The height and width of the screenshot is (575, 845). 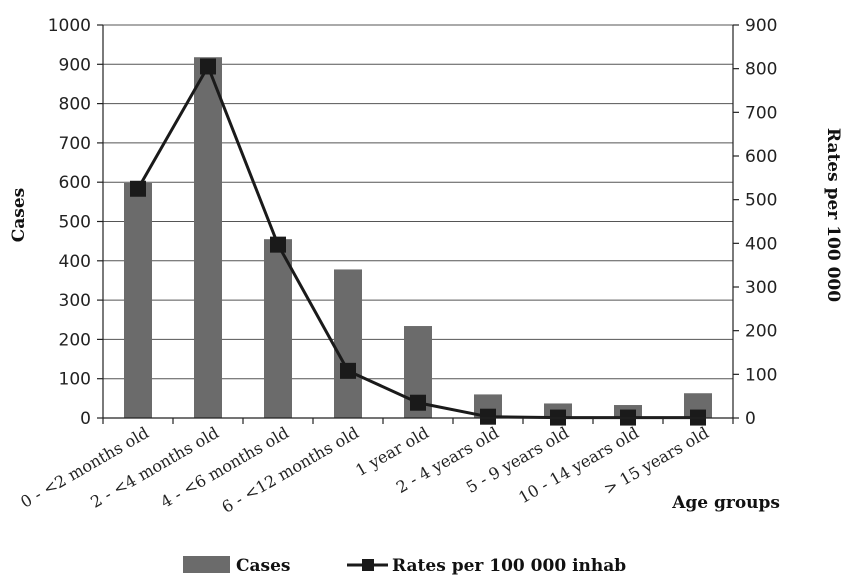 What do you see at coordinates (750, 419) in the screenshot?
I see `right-tick-label: 0` at bounding box center [750, 419].